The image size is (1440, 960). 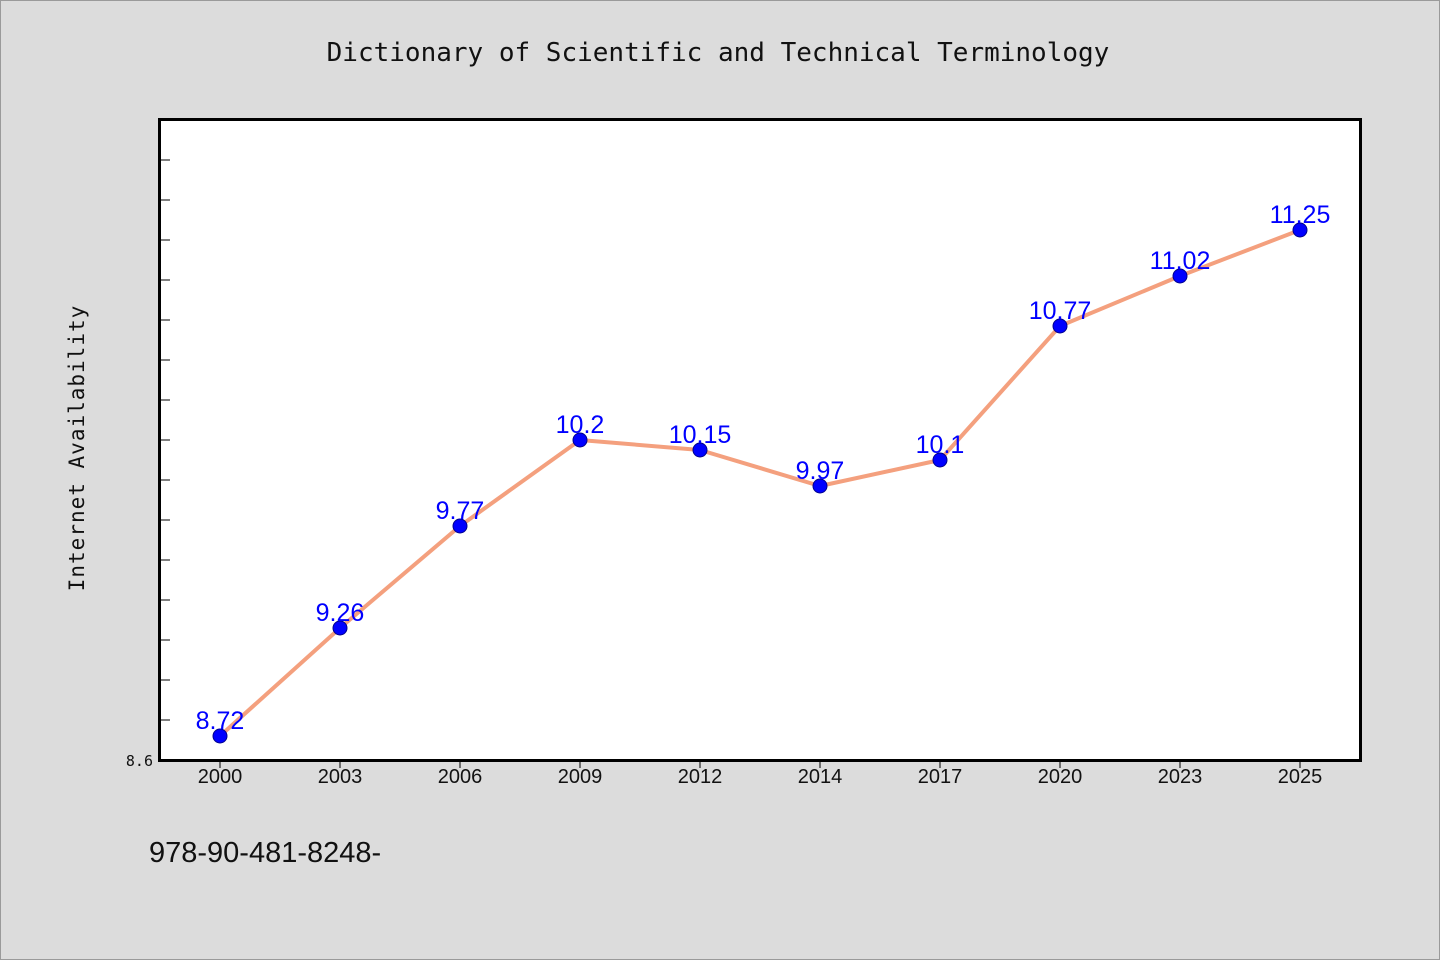 What do you see at coordinates (460, 777) in the screenshot?
I see `x-tick-label: 2006` at bounding box center [460, 777].